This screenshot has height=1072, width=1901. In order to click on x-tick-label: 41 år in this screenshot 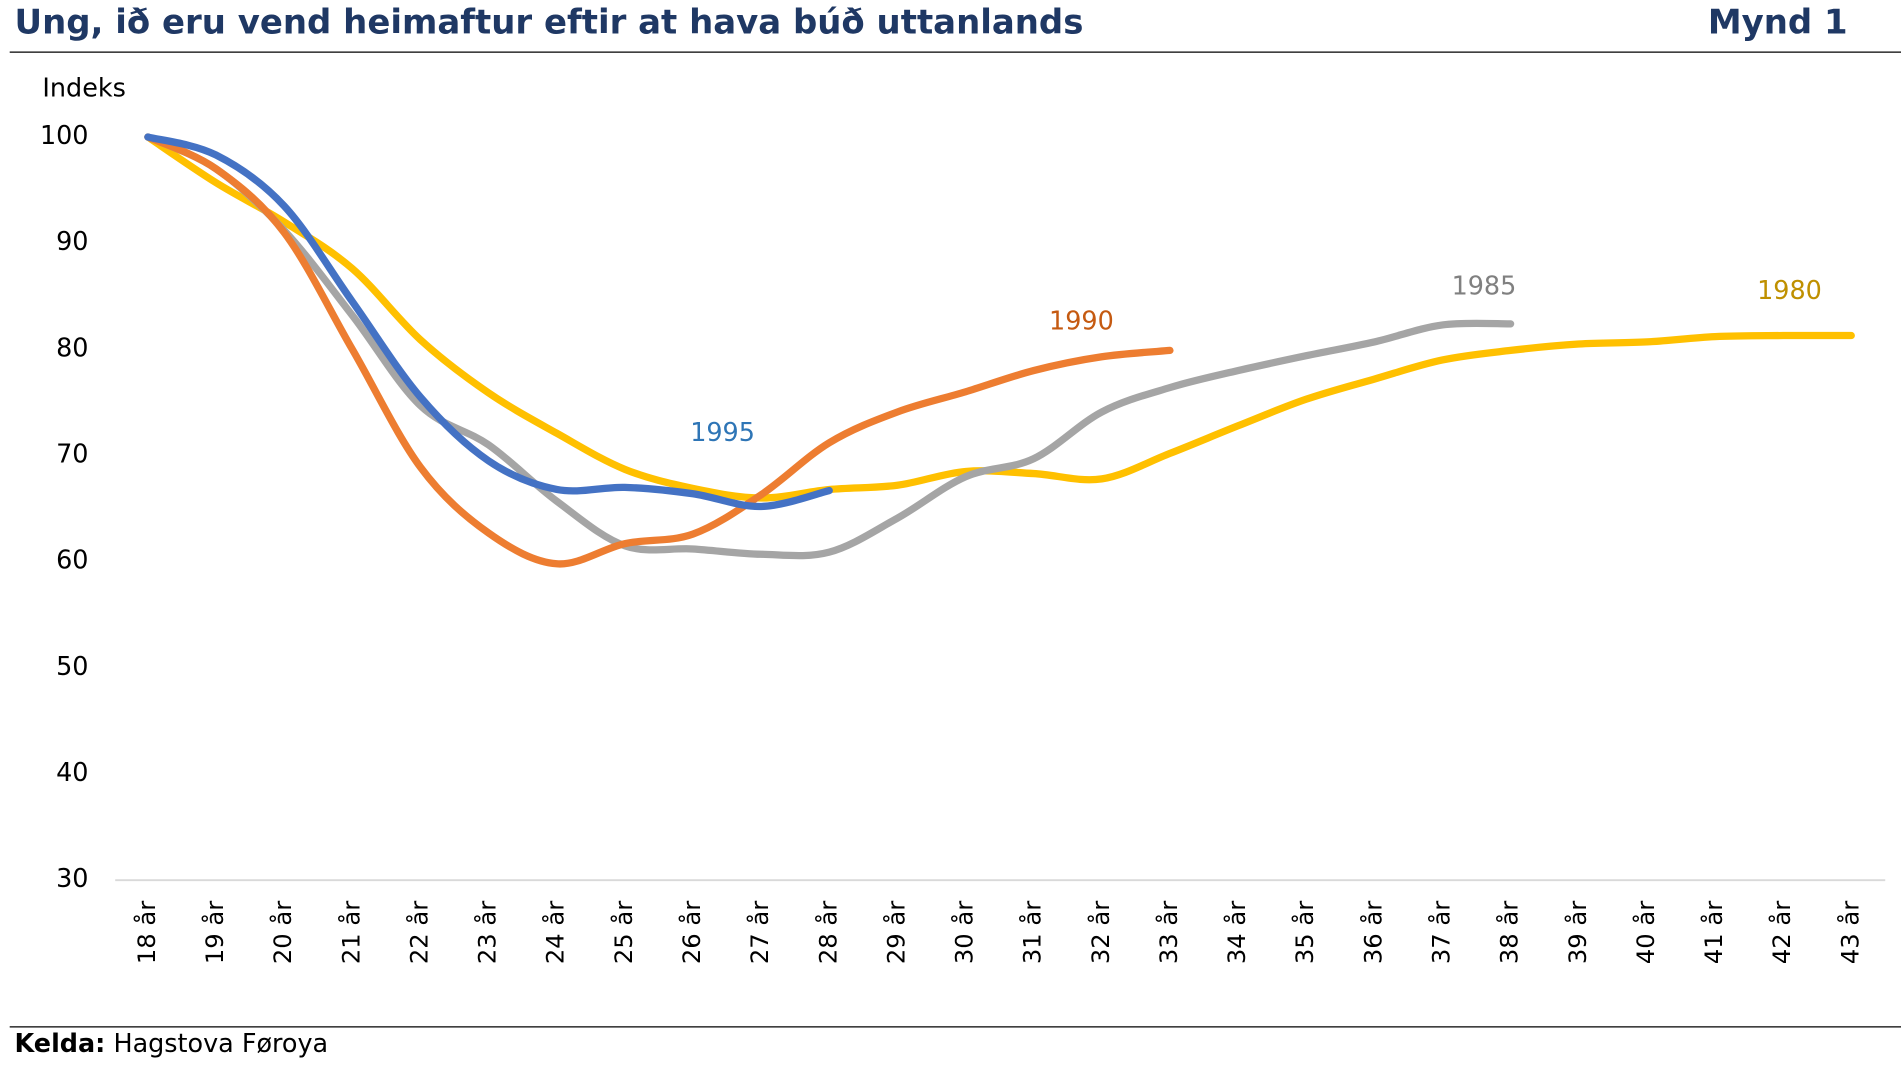, I will do `click(1713, 932)`.